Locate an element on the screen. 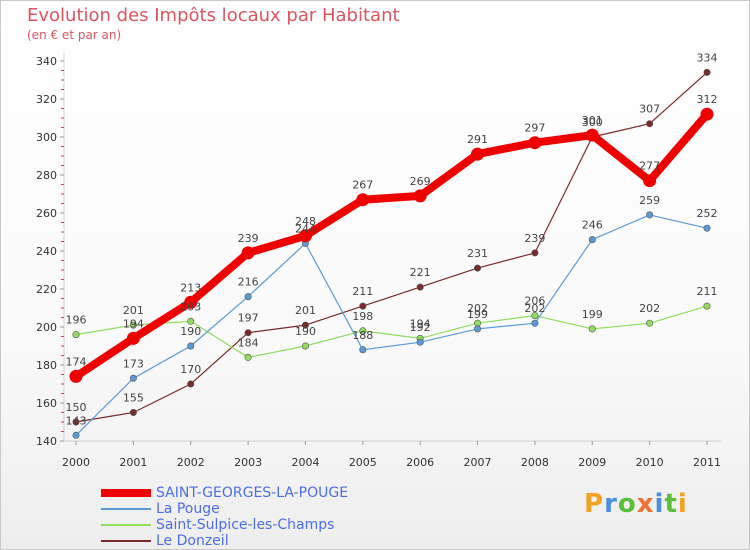 This screenshot has width=750, height=550. data-label: 206 is located at coordinates (534, 301).